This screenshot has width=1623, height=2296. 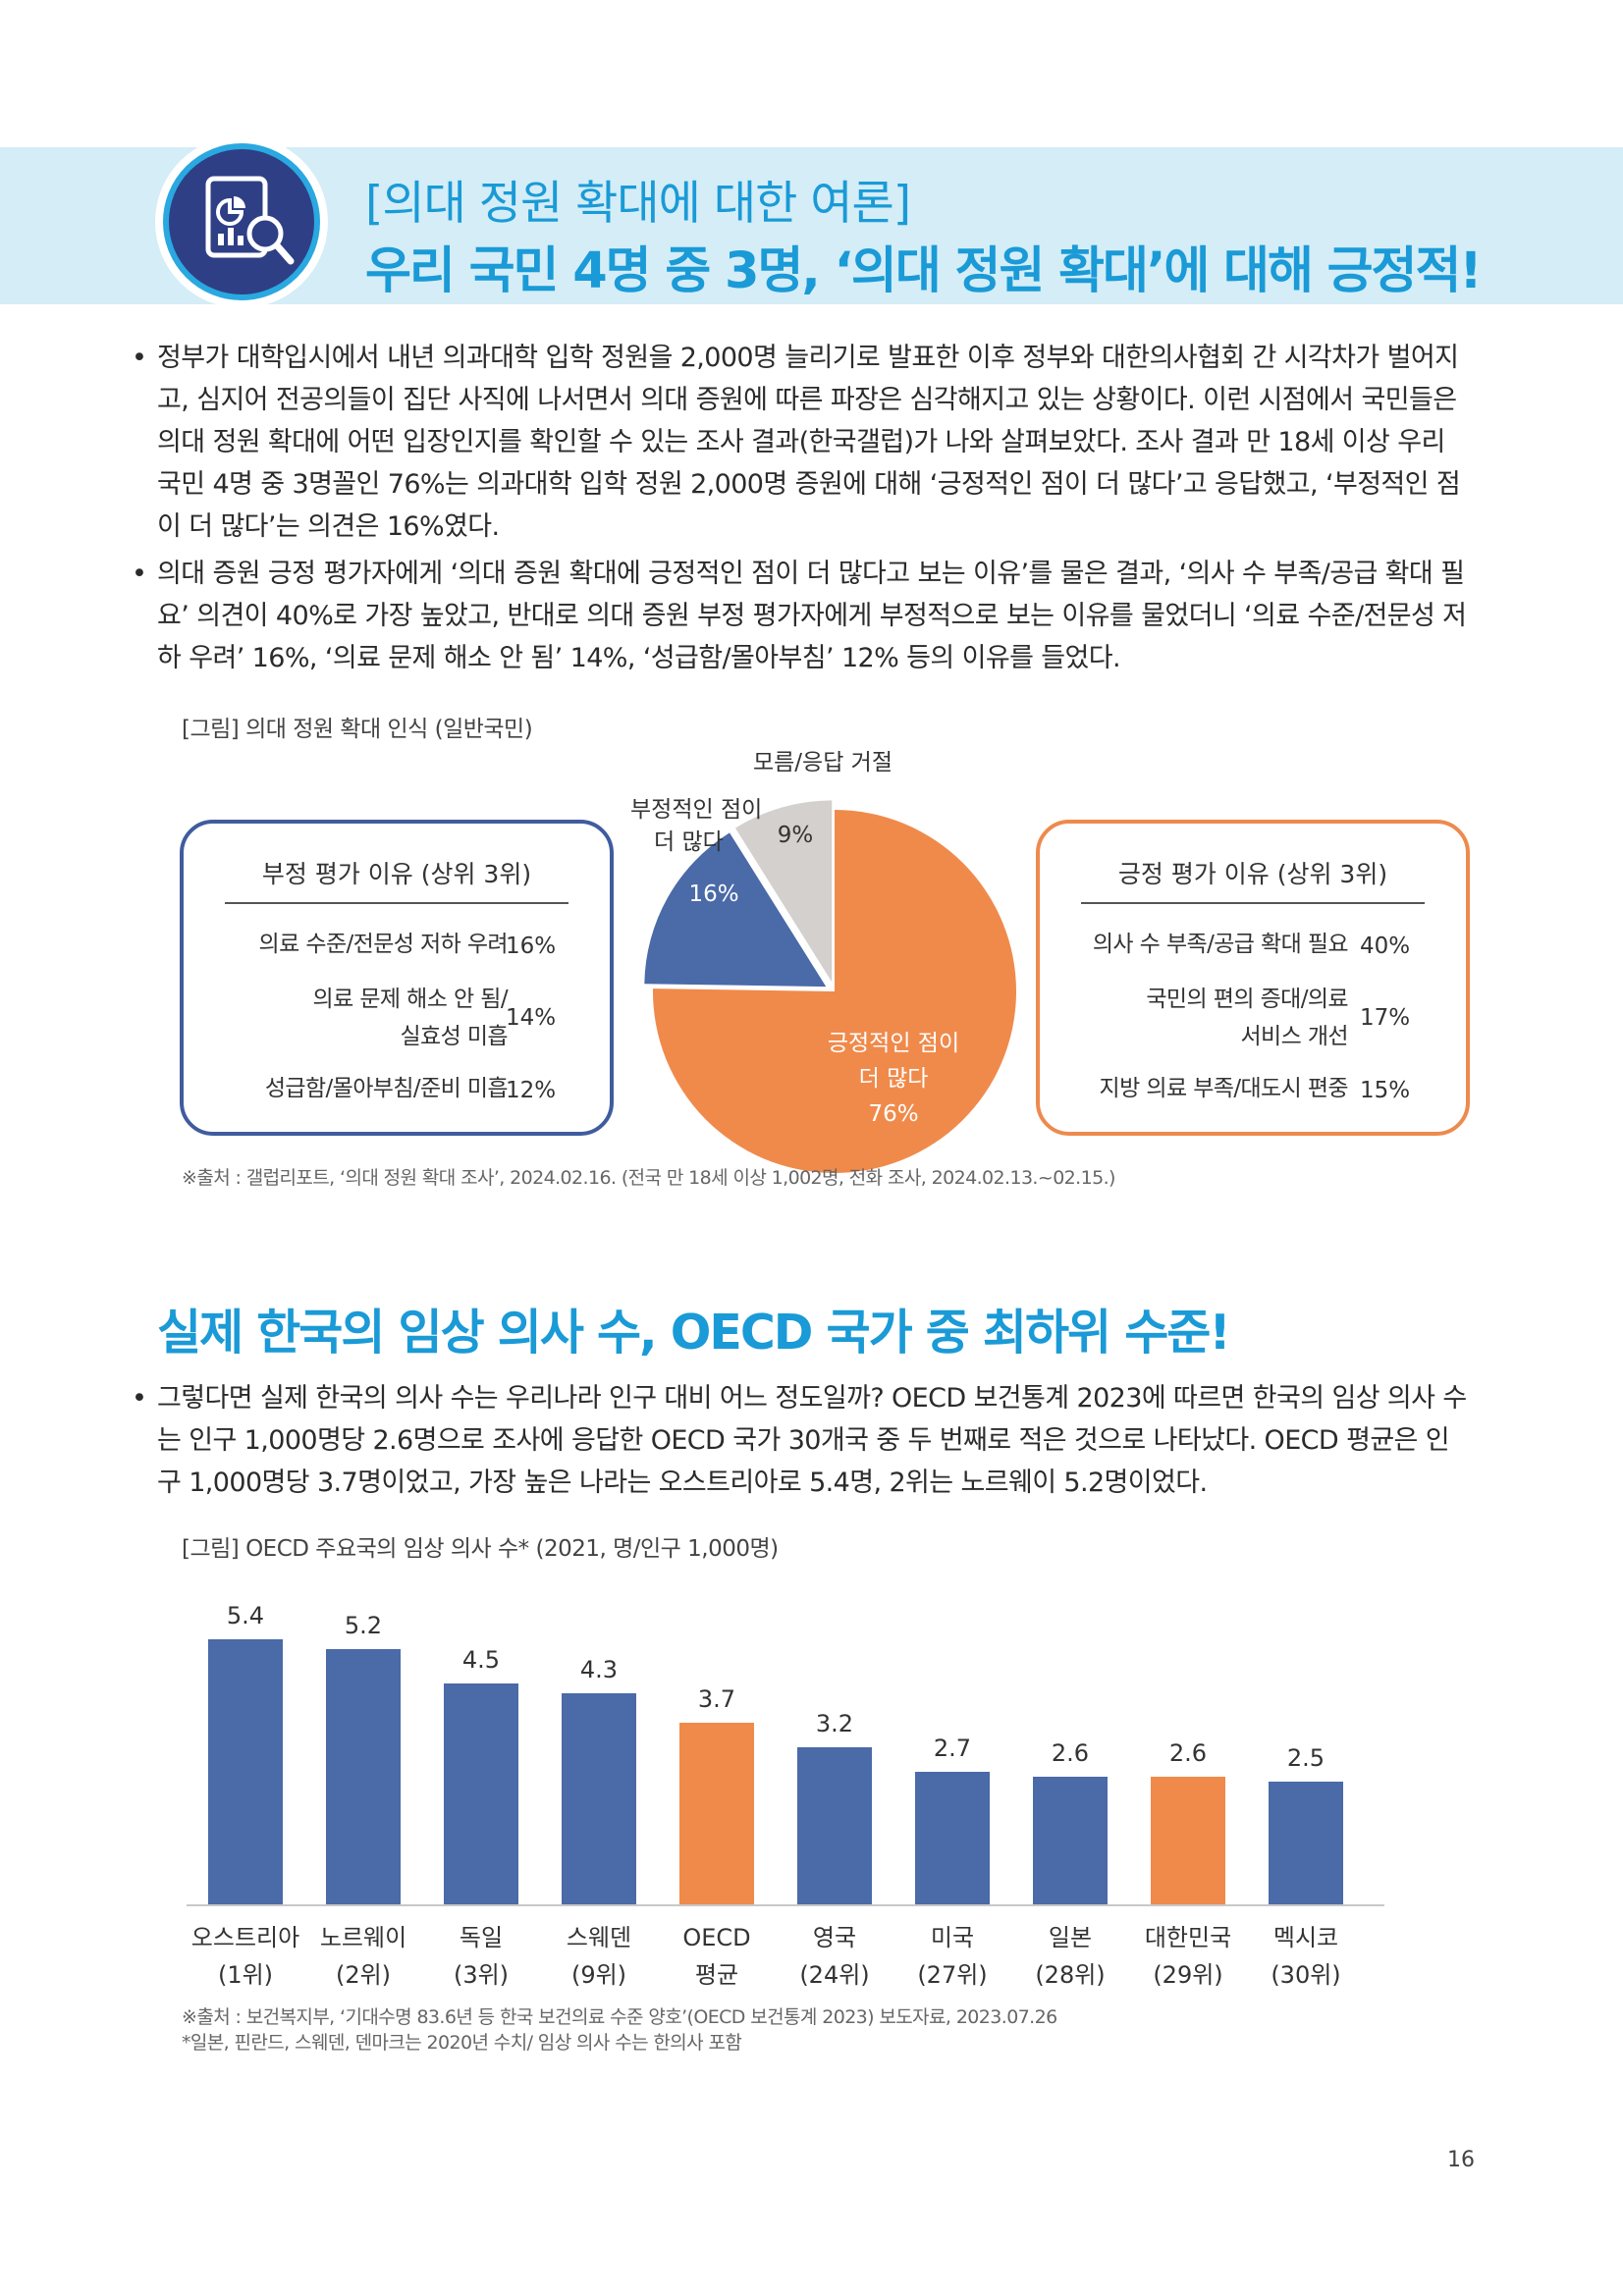 I want to click on positive-box-rule, so click(x=1253, y=903).